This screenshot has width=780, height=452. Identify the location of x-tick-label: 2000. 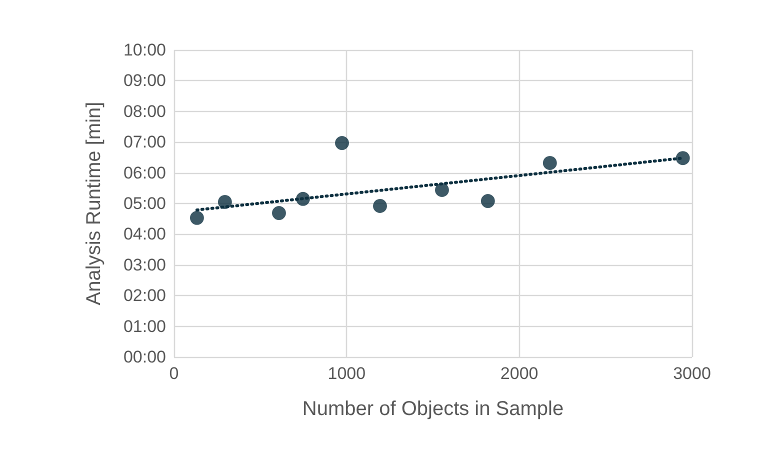
(519, 373).